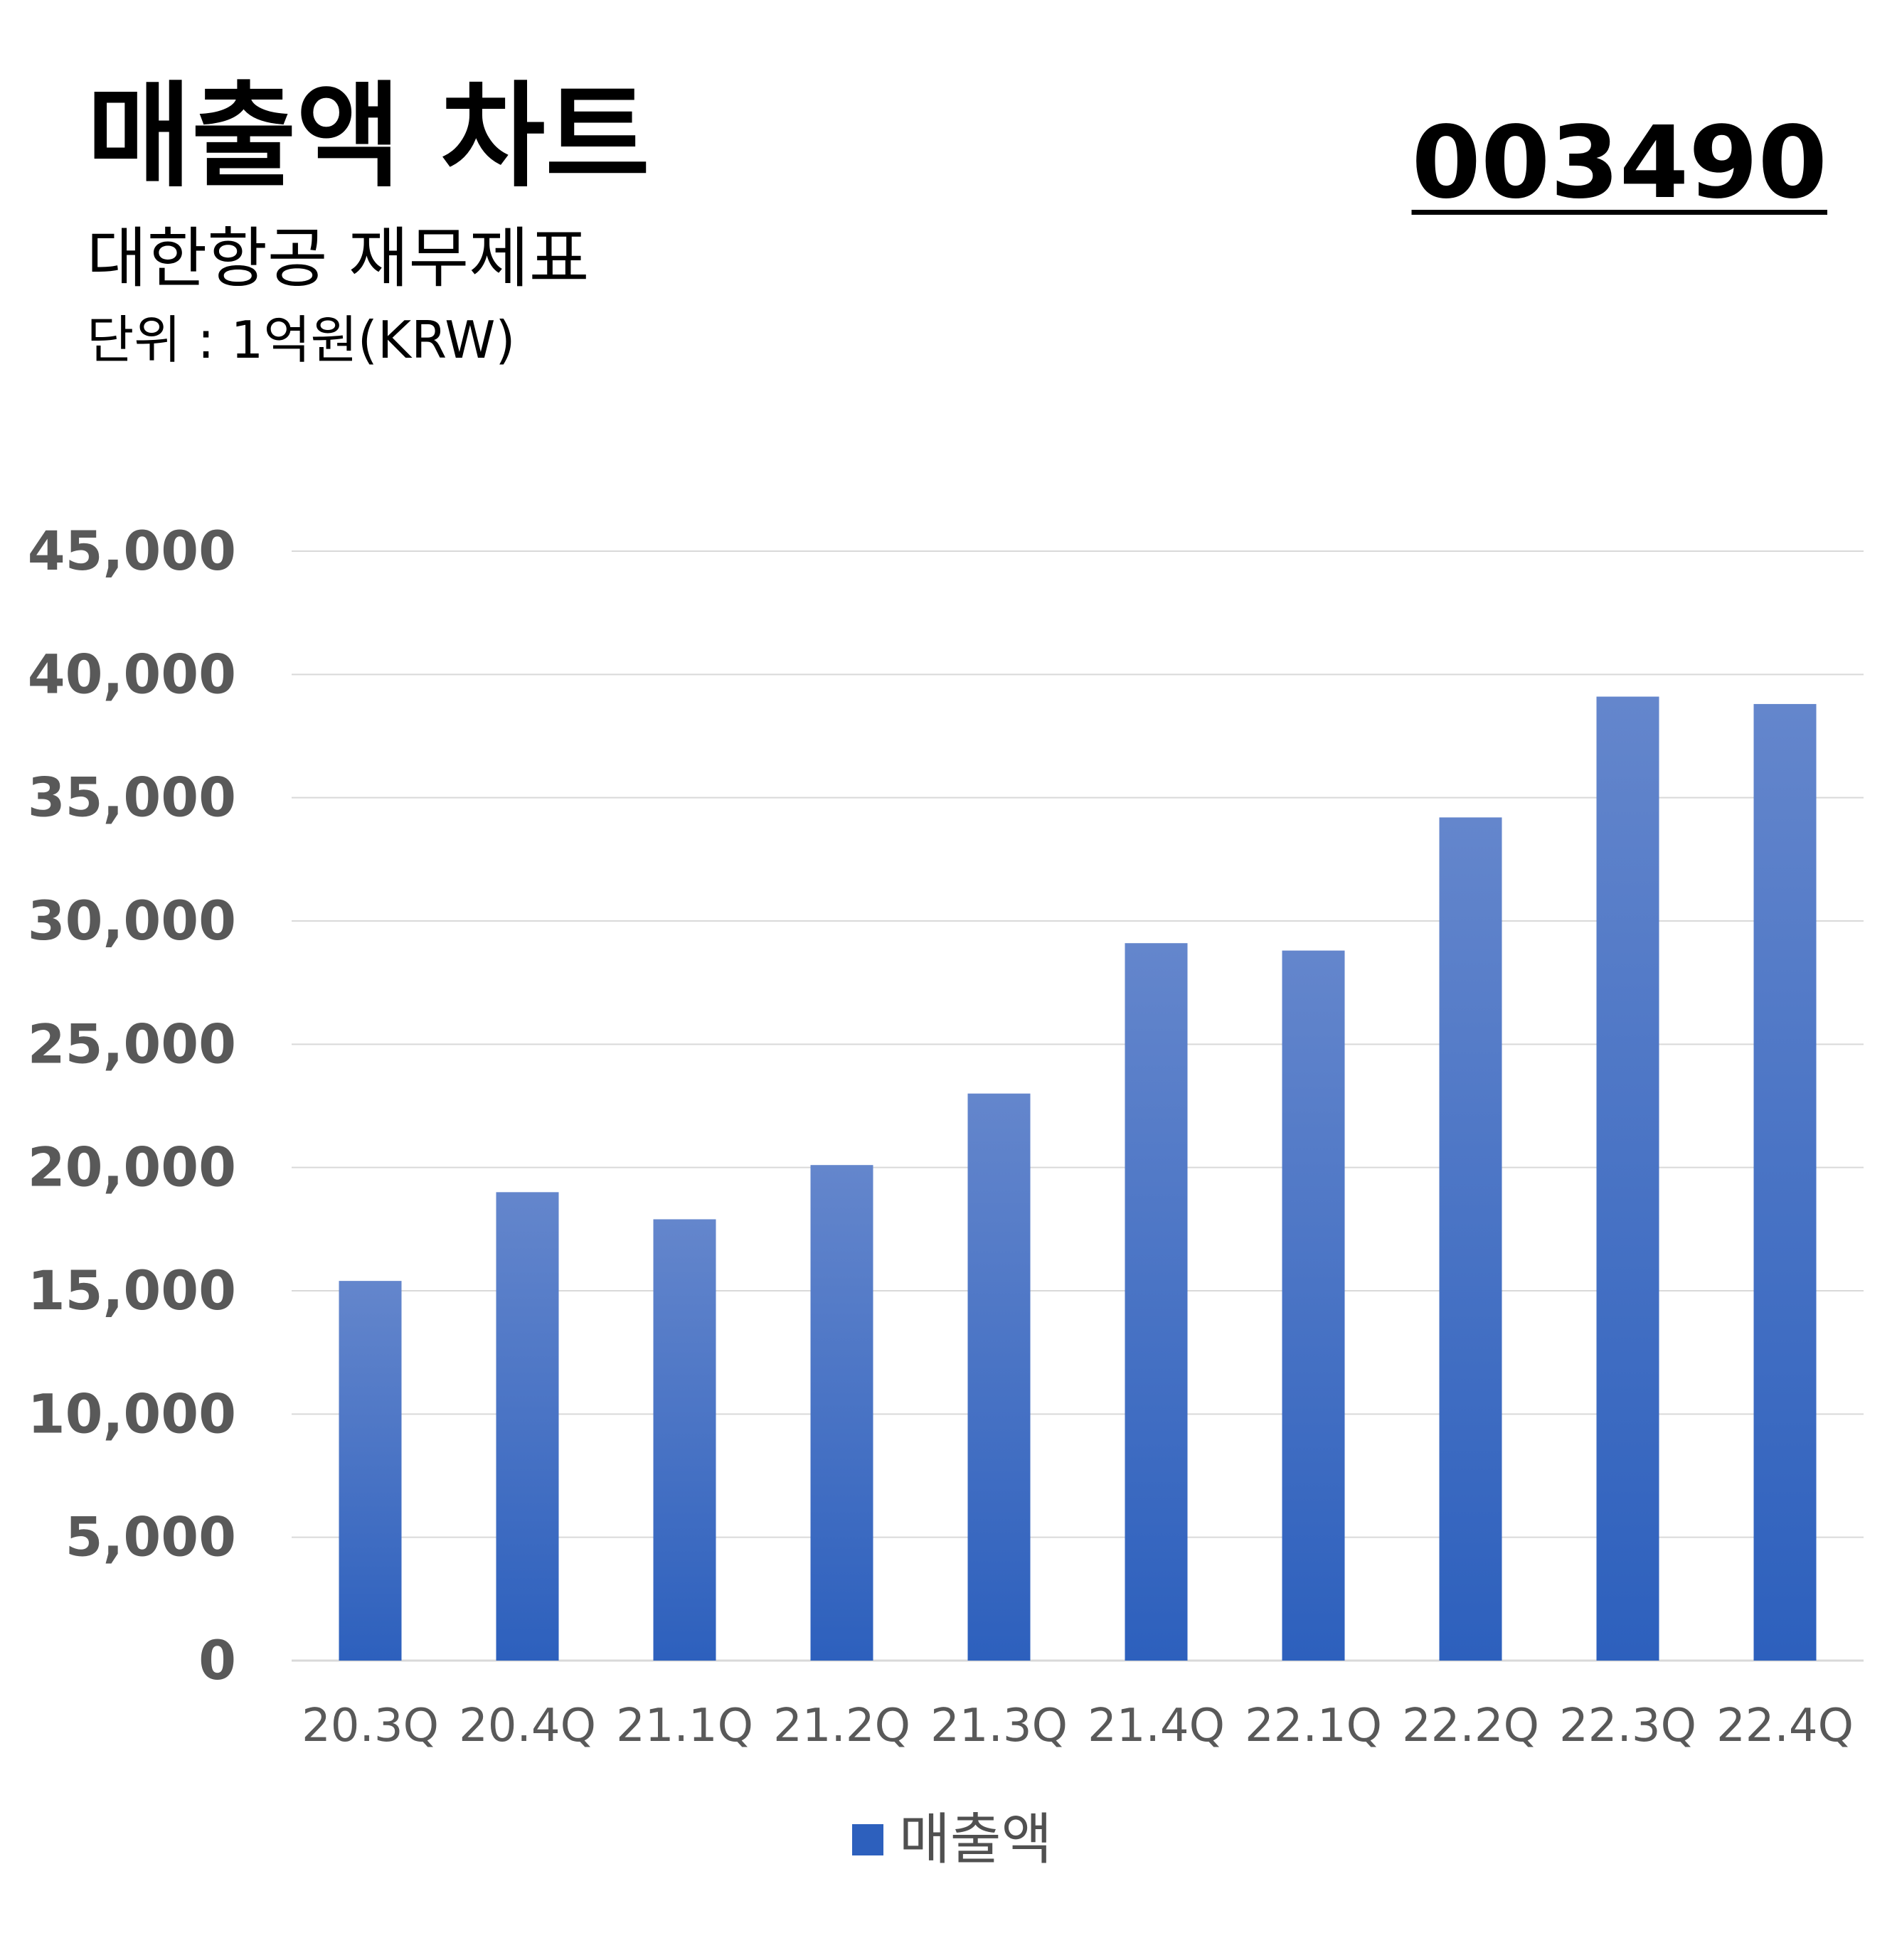 Image resolution: width=1897 pixels, height=1960 pixels. Describe the element at coordinates (1157, 1302) in the screenshot. I see `bar-21.4Q` at that location.